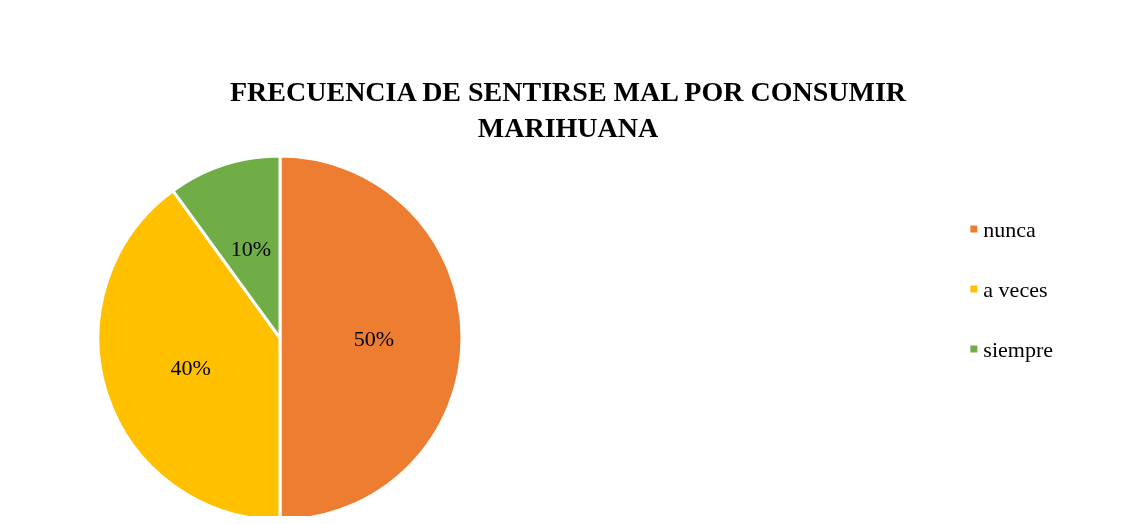 This screenshot has height=524, width=1136. What do you see at coordinates (374, 338) in the screenshot?
I see `data-label: 50%` at bounding box center [374, 338].